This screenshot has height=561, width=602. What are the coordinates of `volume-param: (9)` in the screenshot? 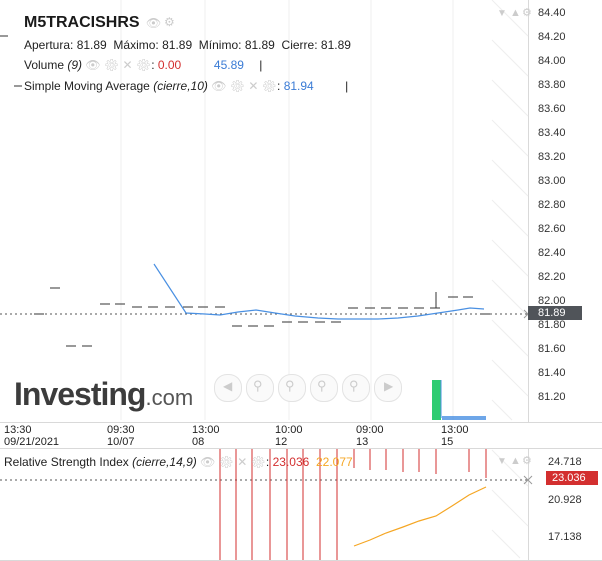 It's located at (75, 65).